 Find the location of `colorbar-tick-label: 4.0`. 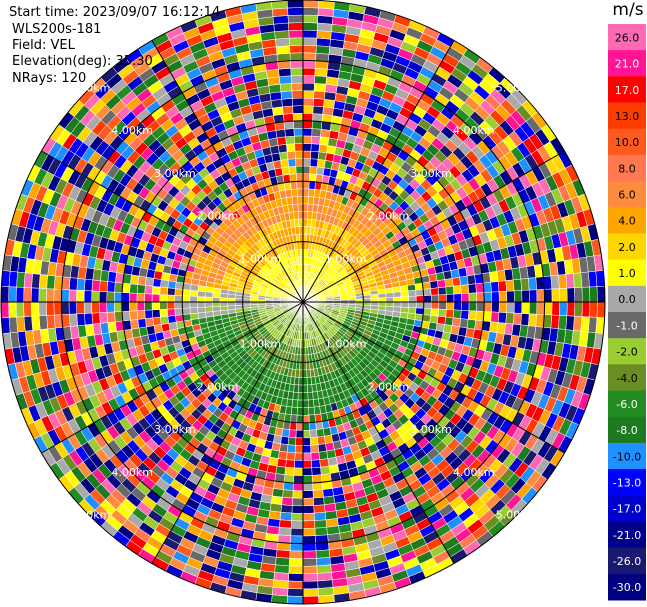

colorbar-tick-label: 4.0 is located at coordinates (627, 221).